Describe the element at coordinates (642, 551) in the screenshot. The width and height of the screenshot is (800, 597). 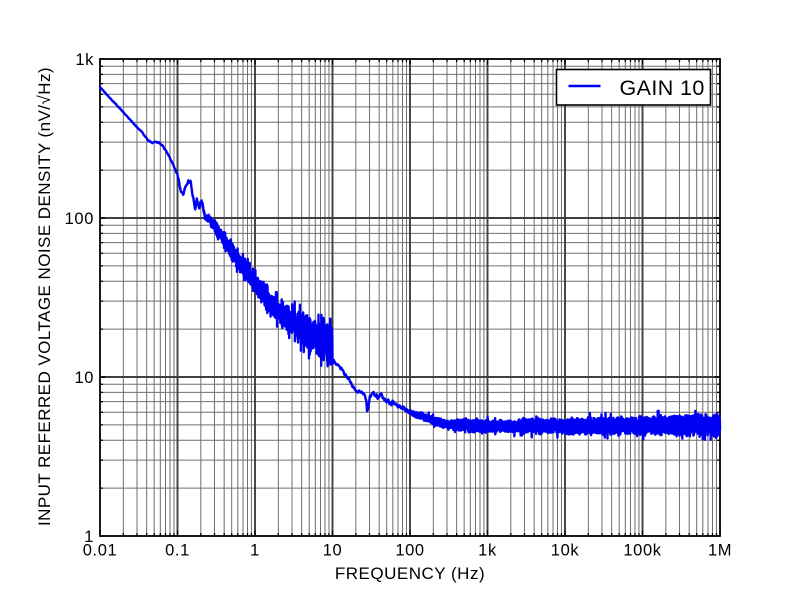
I see `svg-text: 100k` at that location.